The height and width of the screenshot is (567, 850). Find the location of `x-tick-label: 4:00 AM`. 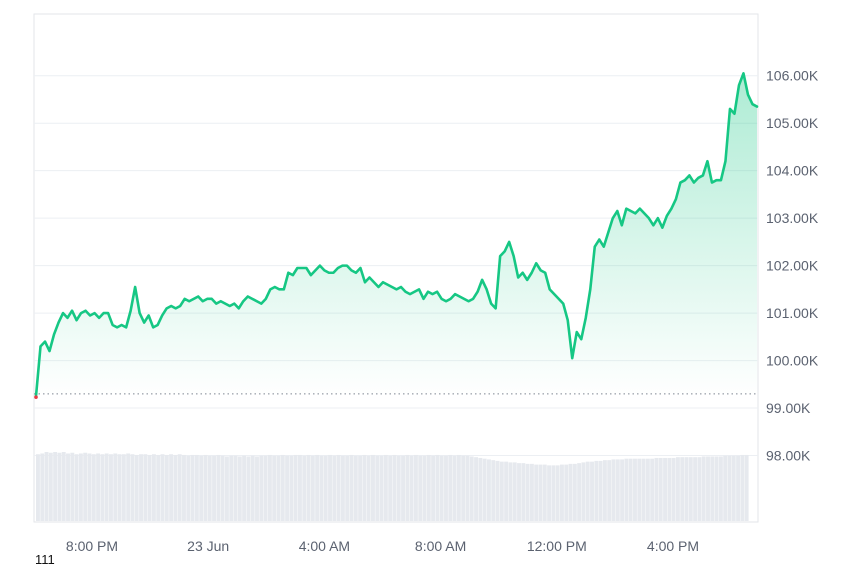

x-tick-label: 4:00 AM is located at coordinates (324, 546).